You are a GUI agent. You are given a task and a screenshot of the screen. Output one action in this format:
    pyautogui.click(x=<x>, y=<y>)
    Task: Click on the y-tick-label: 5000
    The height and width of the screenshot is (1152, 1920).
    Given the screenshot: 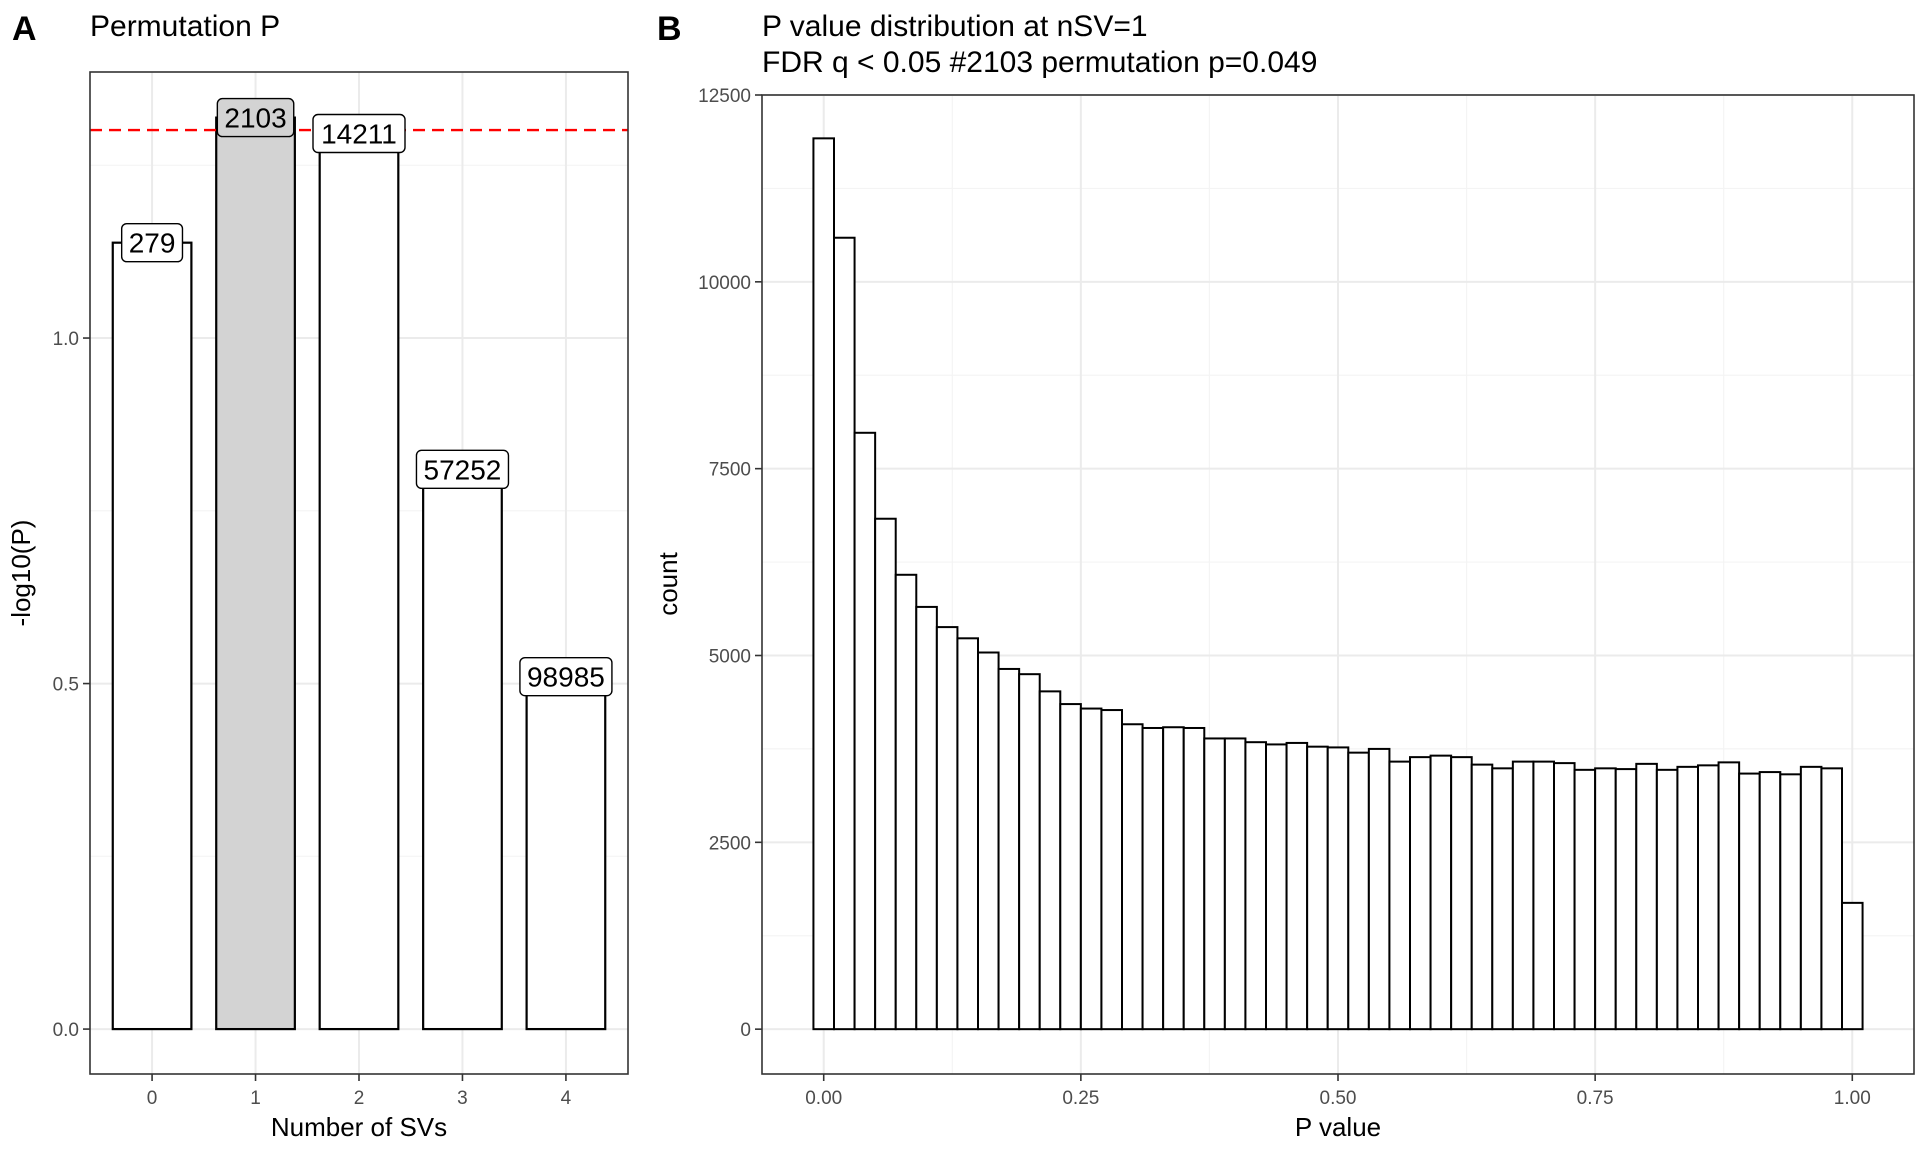 What is the action you would take?
    pyautogui.click(x=730, y=656)
    